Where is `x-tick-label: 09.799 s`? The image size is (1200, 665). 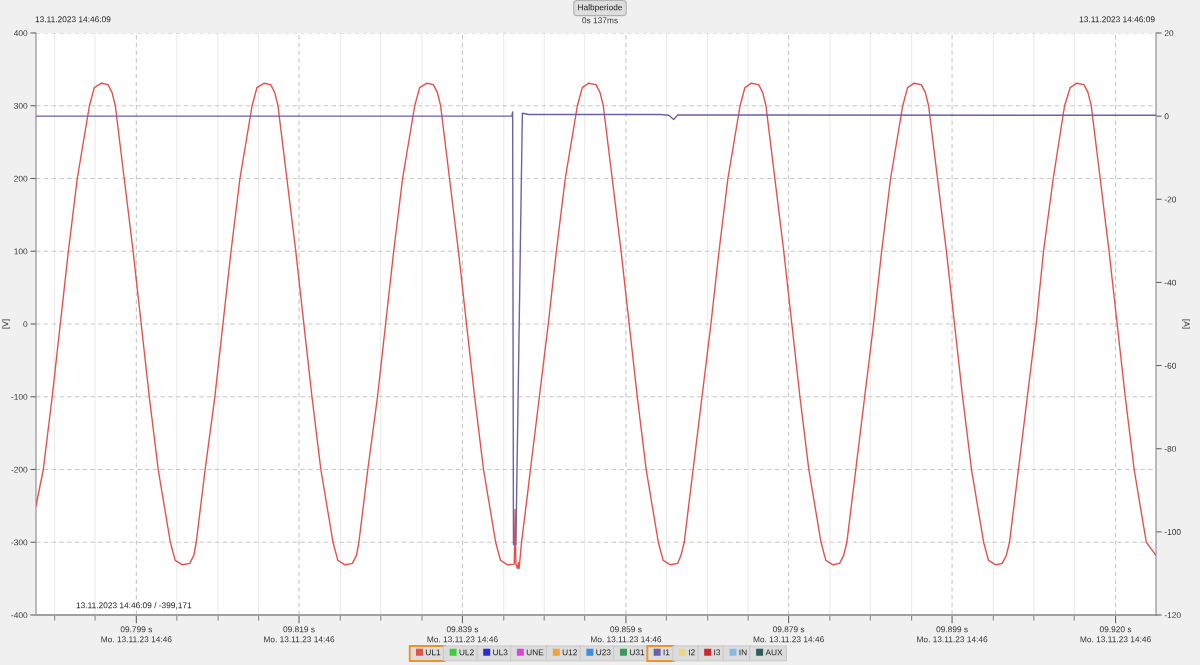
x-tick-label: 09.799 s is located at coordinates (136, 629).